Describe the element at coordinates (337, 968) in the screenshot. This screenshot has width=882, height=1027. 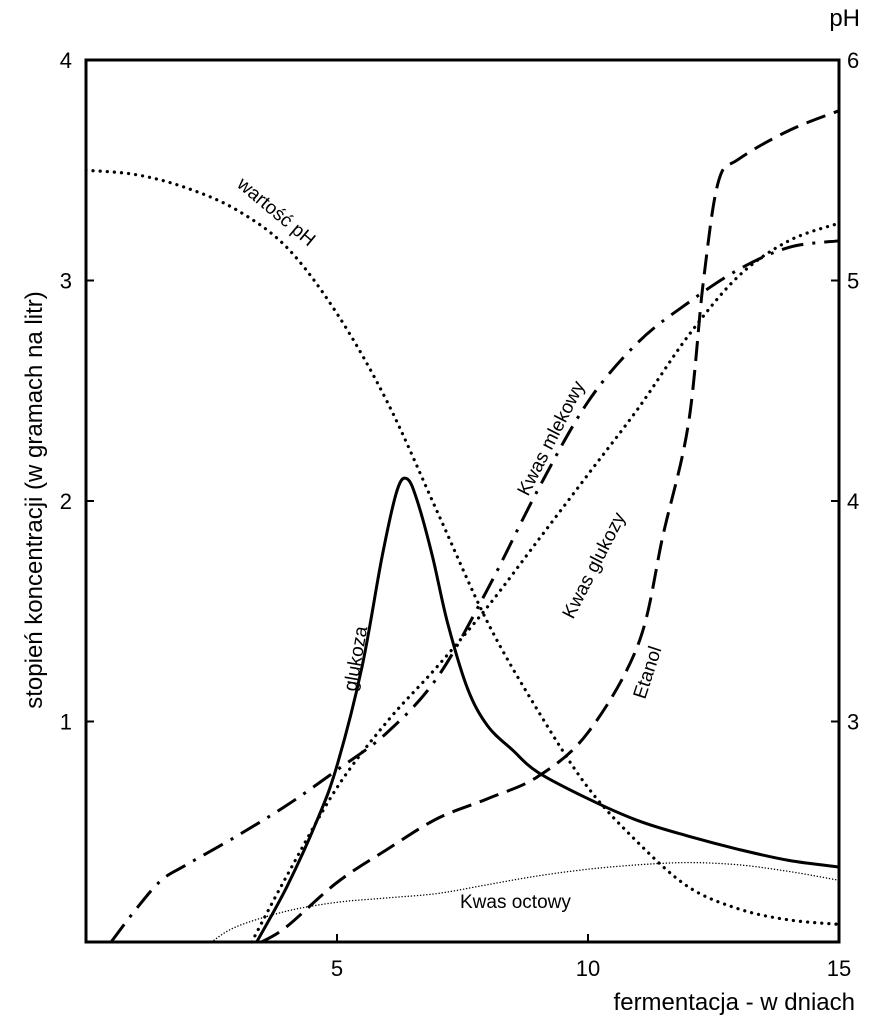
I see `x-tick-label: 5` at that location.